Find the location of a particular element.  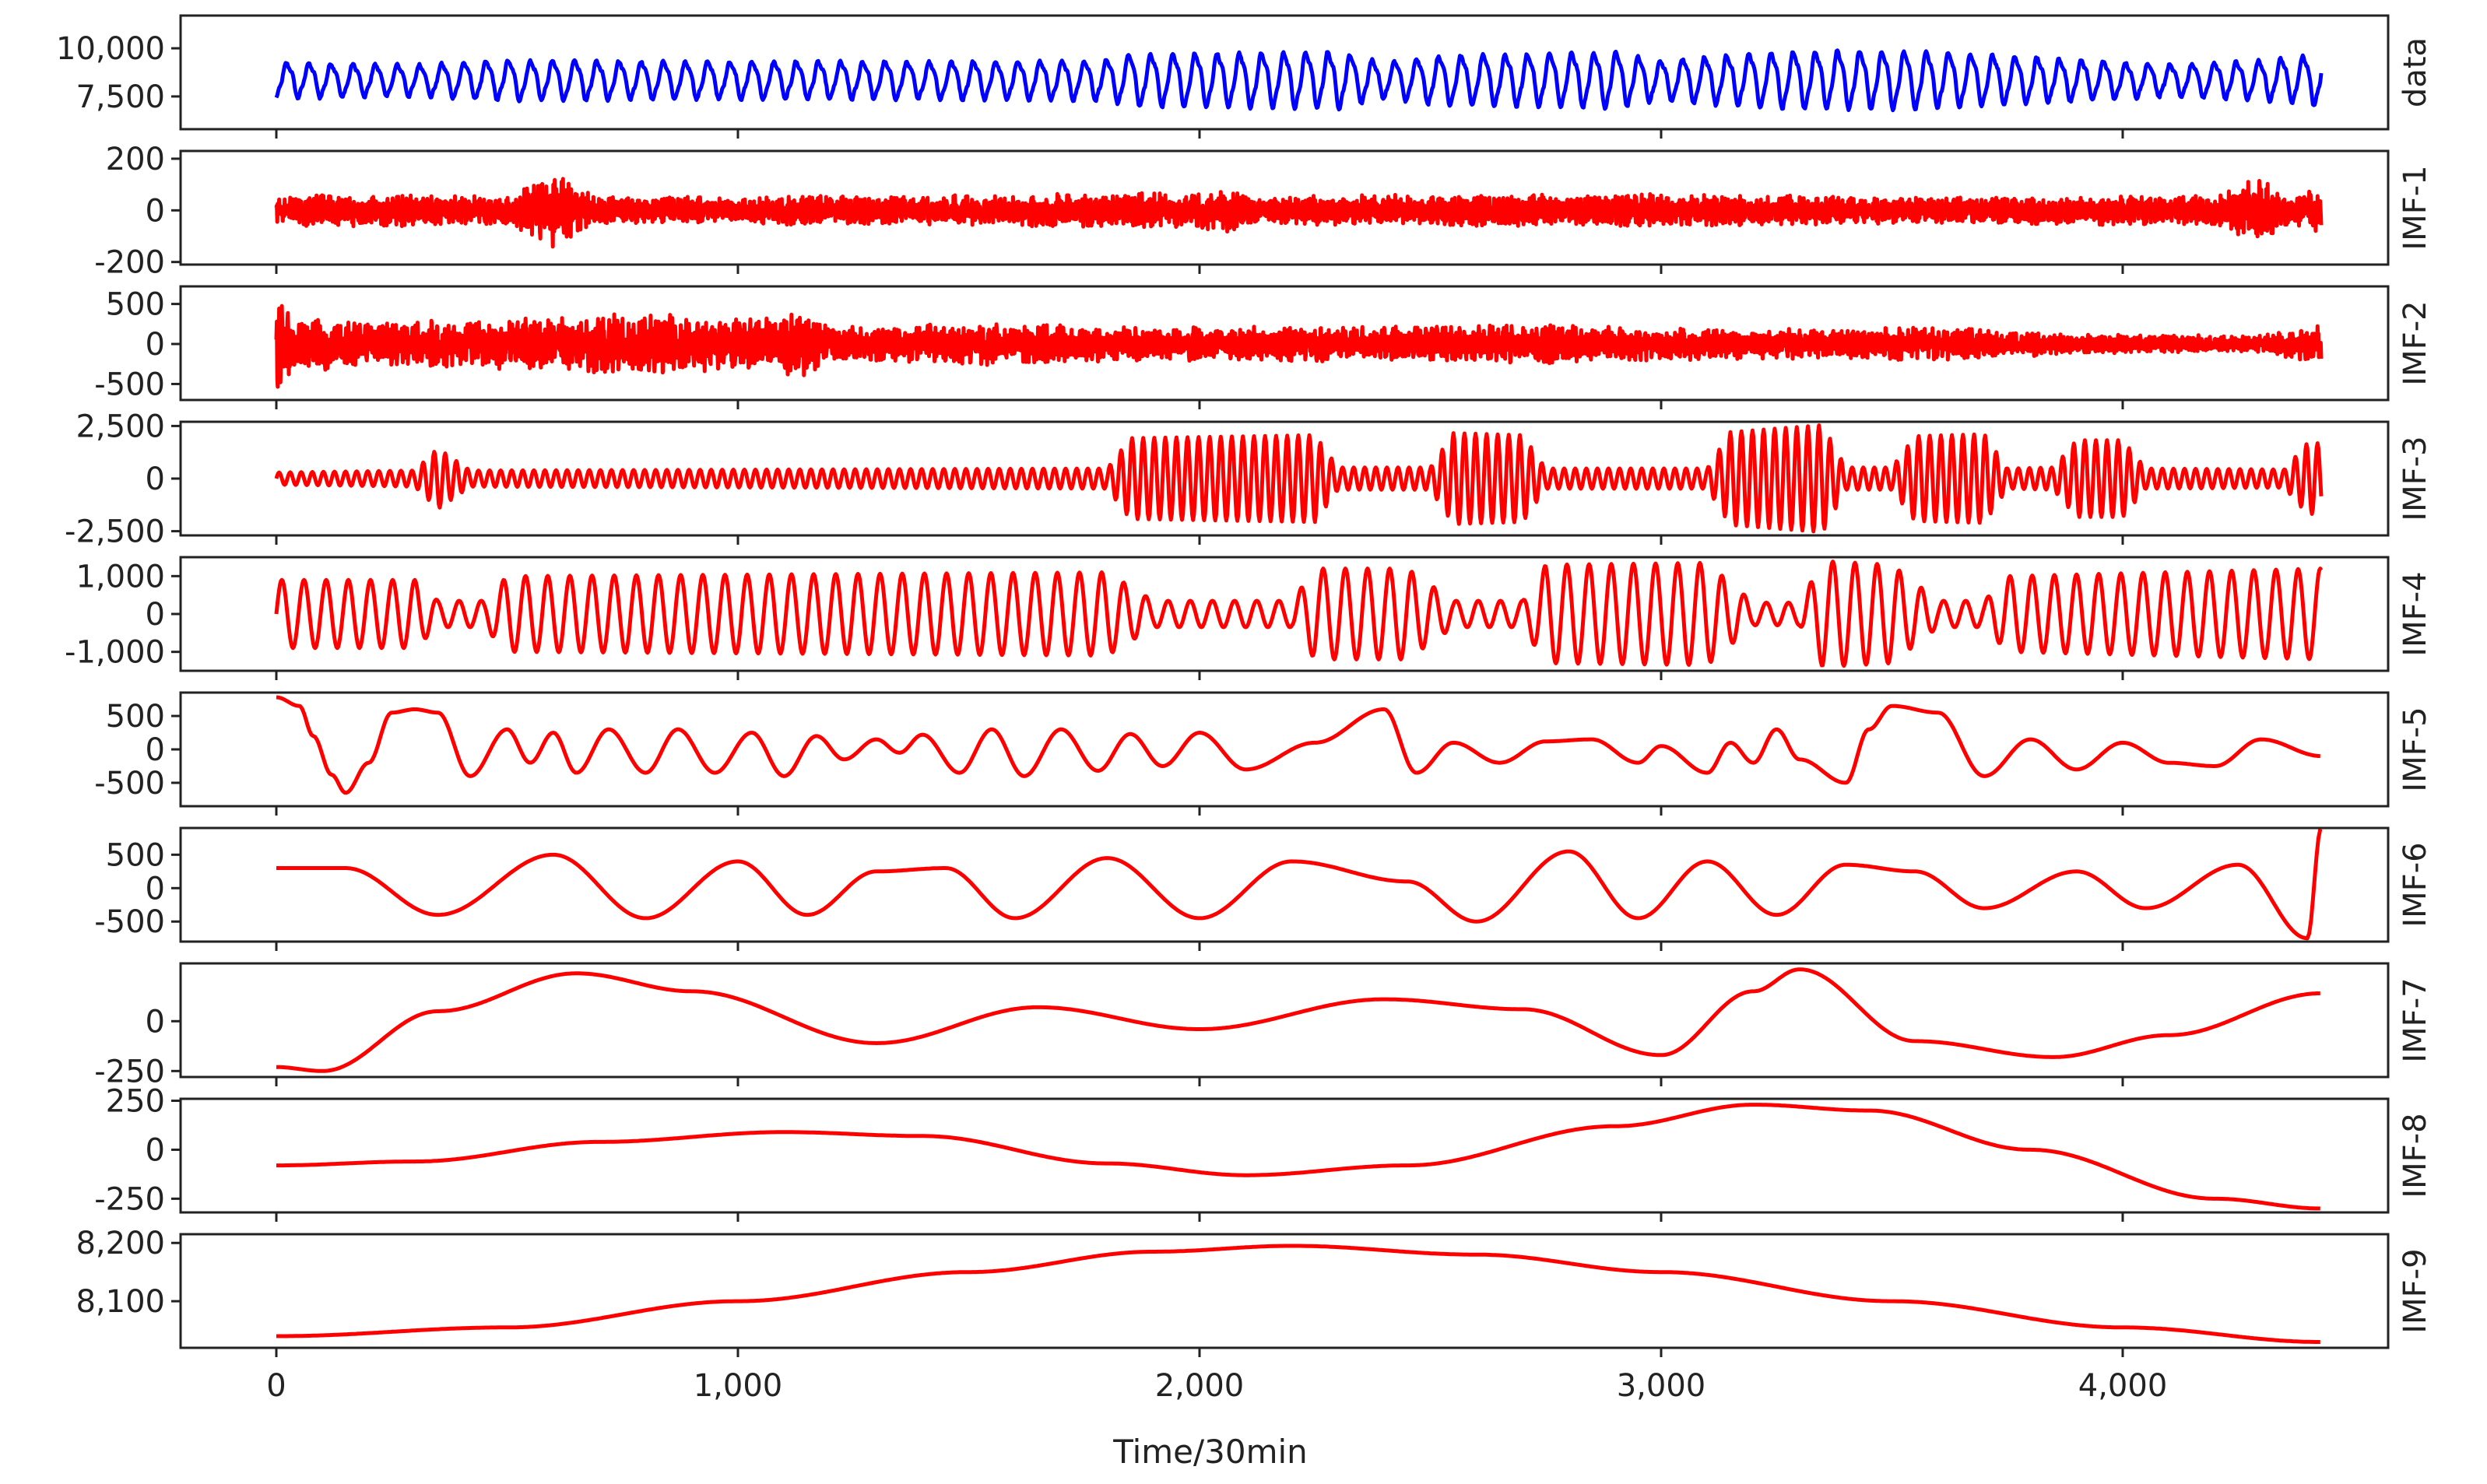

y-tick-label-IMF-7-0: -250 is located at coordinates (129, 1071).